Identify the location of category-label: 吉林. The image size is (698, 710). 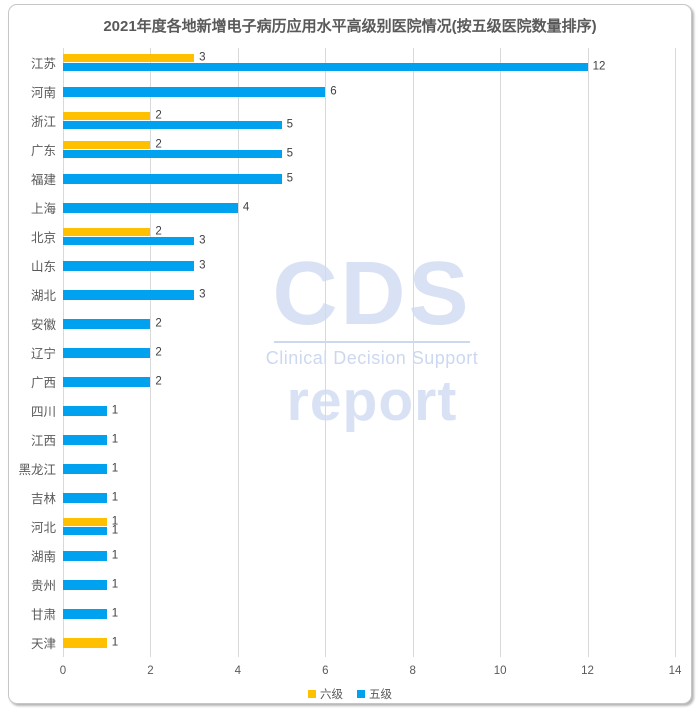
(43, 499).